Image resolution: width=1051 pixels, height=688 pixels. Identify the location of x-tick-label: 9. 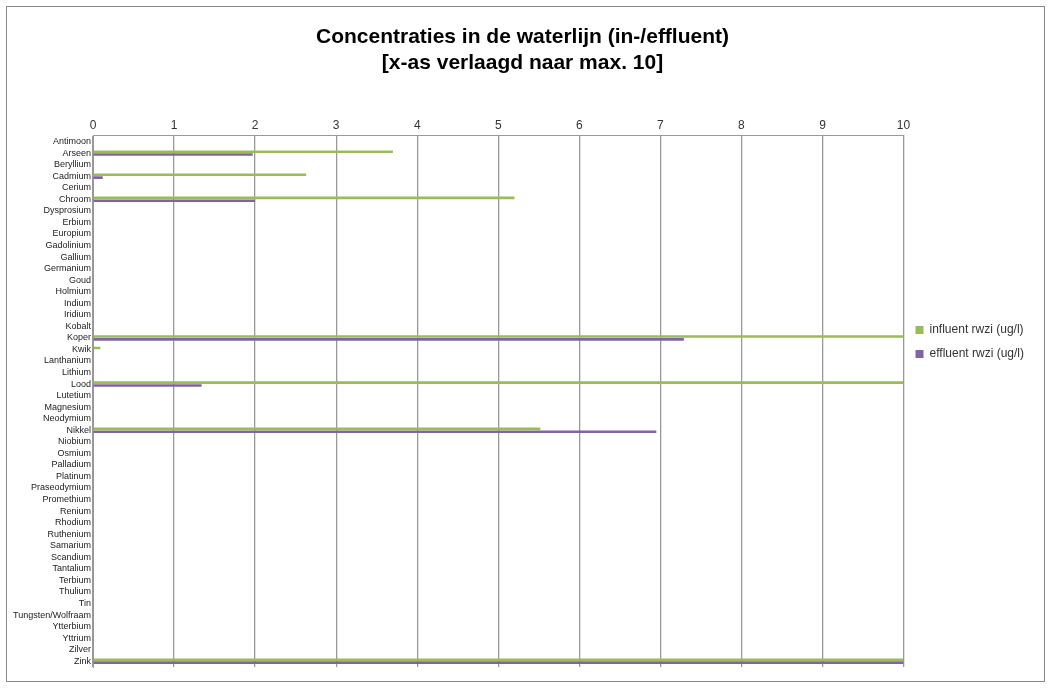
(823, 124).